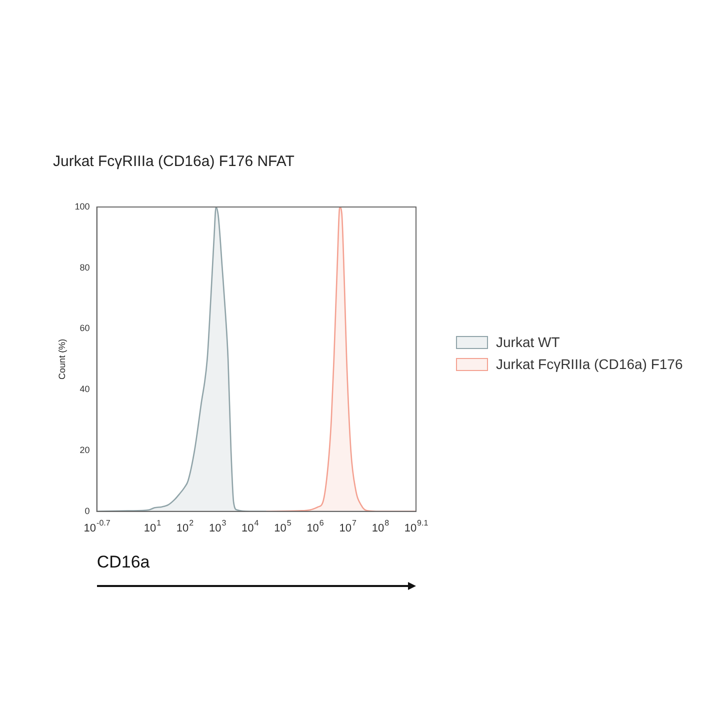  What do you see at coordinates (82, 206) in the screenshot?
I see `y-tick-label: 100` at bounding box center [82, 206].